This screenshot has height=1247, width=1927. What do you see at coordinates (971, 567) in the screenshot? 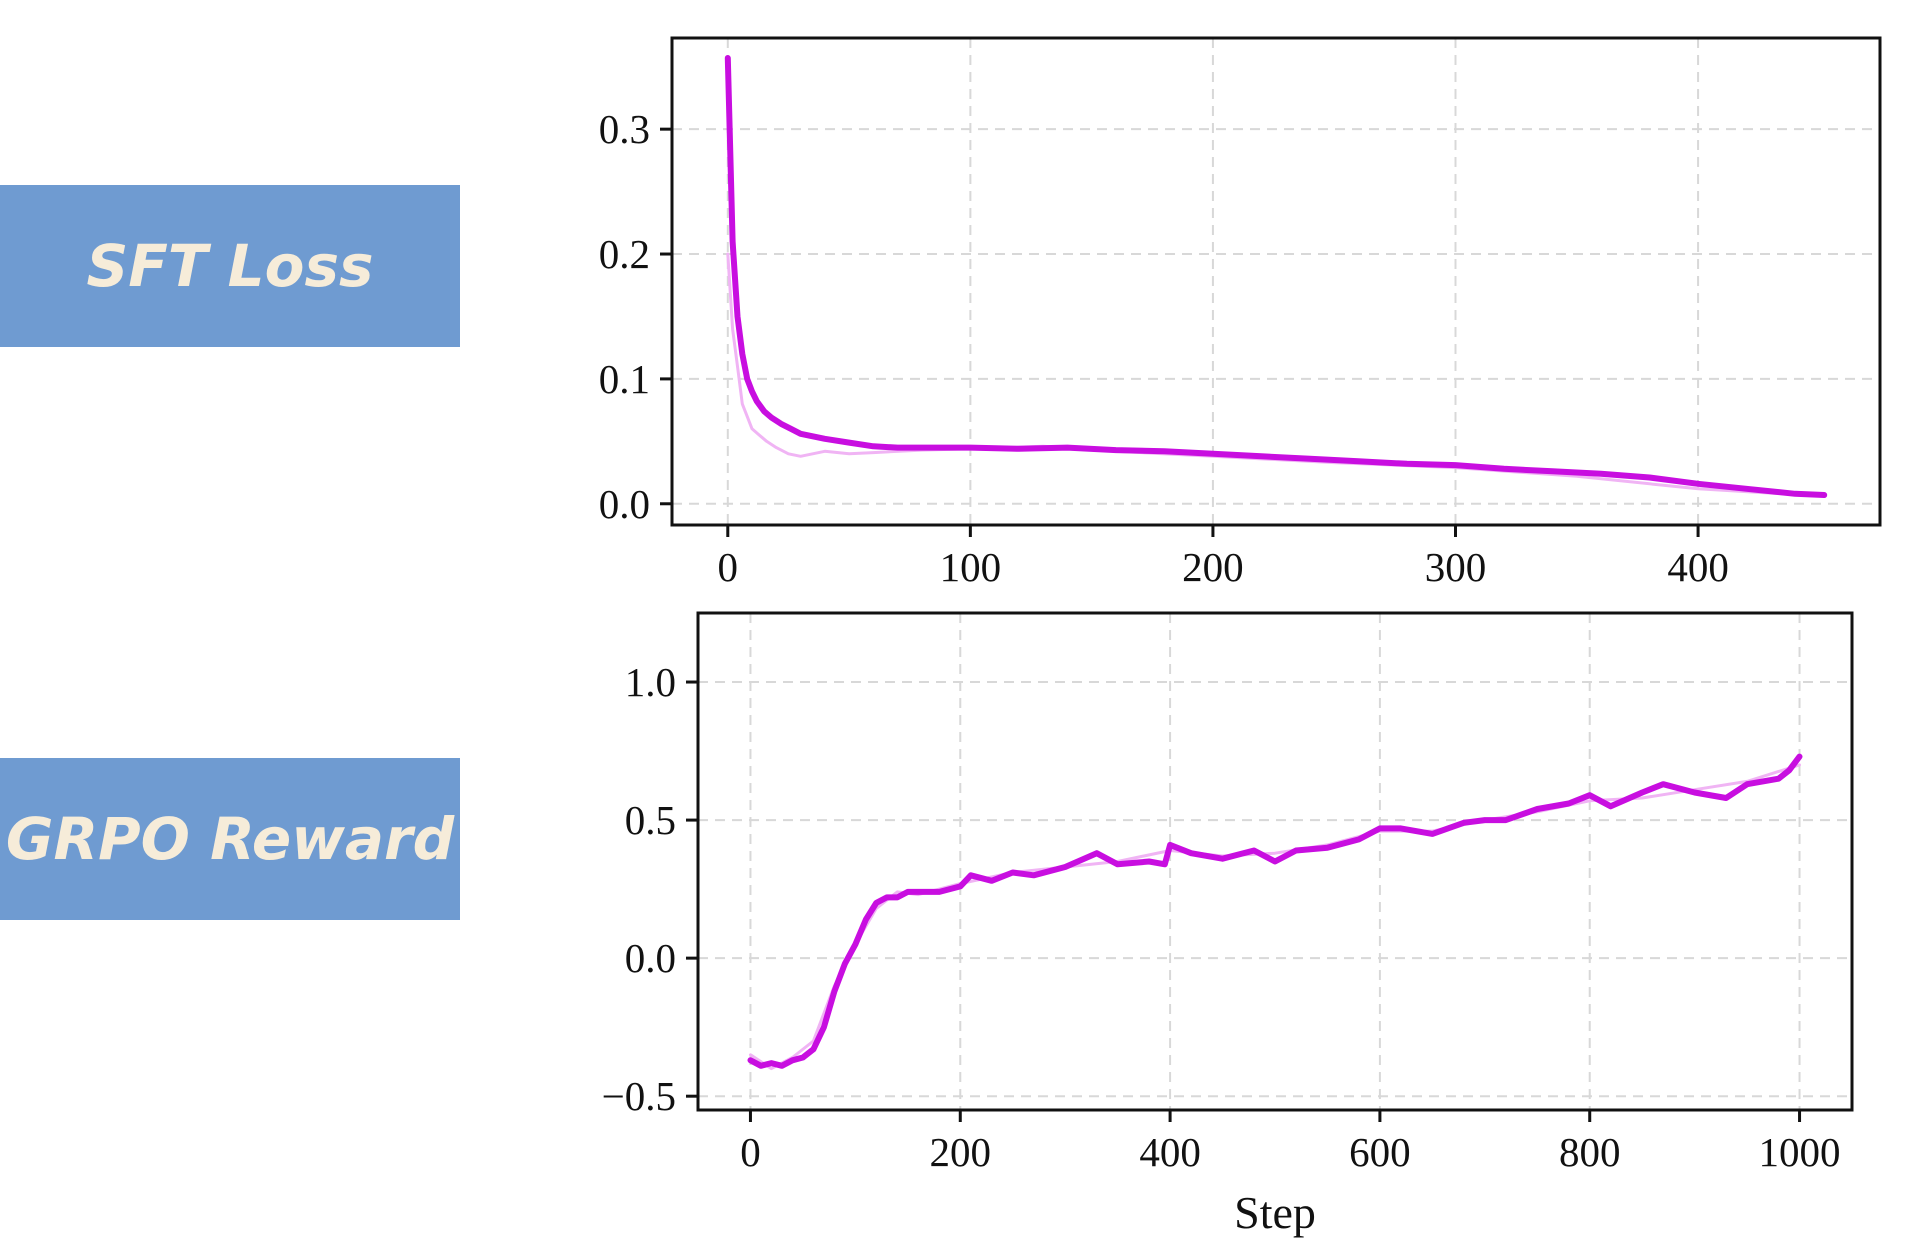
I see `x-tick-label: 100` at bounding box center [971, 567].